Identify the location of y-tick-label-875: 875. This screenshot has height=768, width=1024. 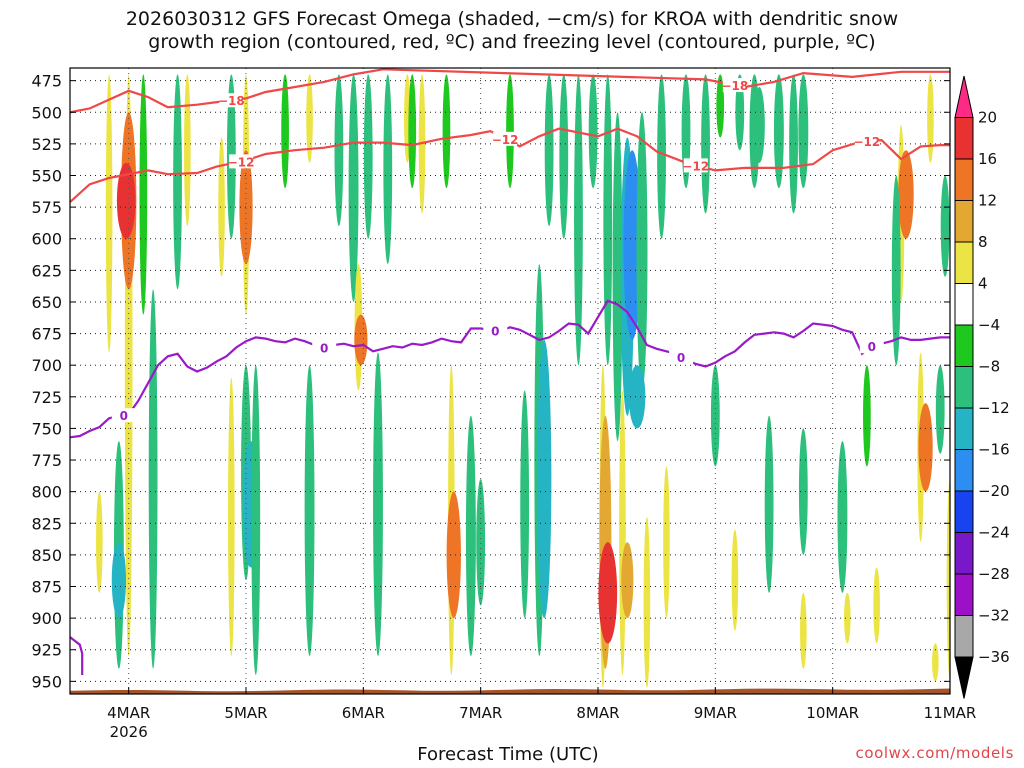
(46, 587).